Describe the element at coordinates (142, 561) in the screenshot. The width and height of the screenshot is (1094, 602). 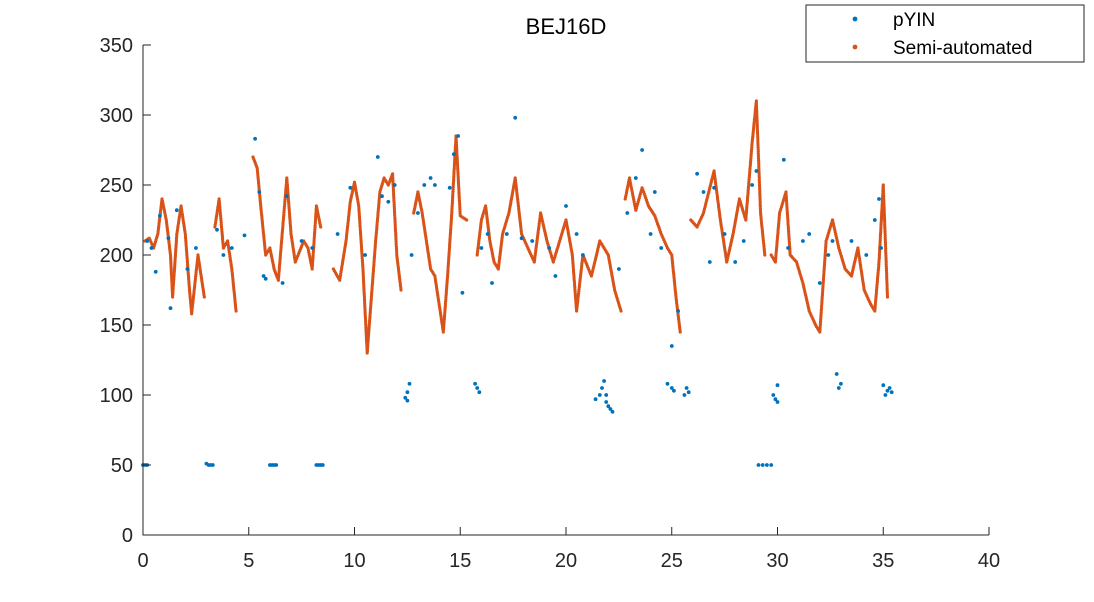
I see `x-tick-label: 0` at that location.